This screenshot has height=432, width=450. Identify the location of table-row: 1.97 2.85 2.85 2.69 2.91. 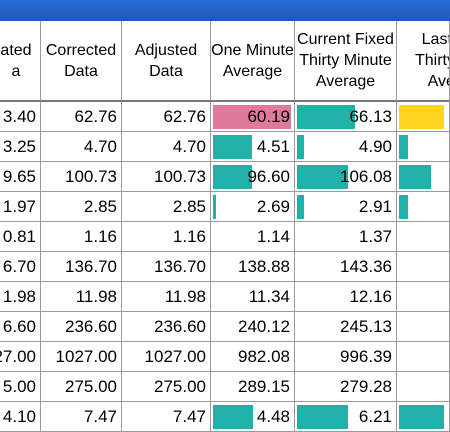
(225, 207).